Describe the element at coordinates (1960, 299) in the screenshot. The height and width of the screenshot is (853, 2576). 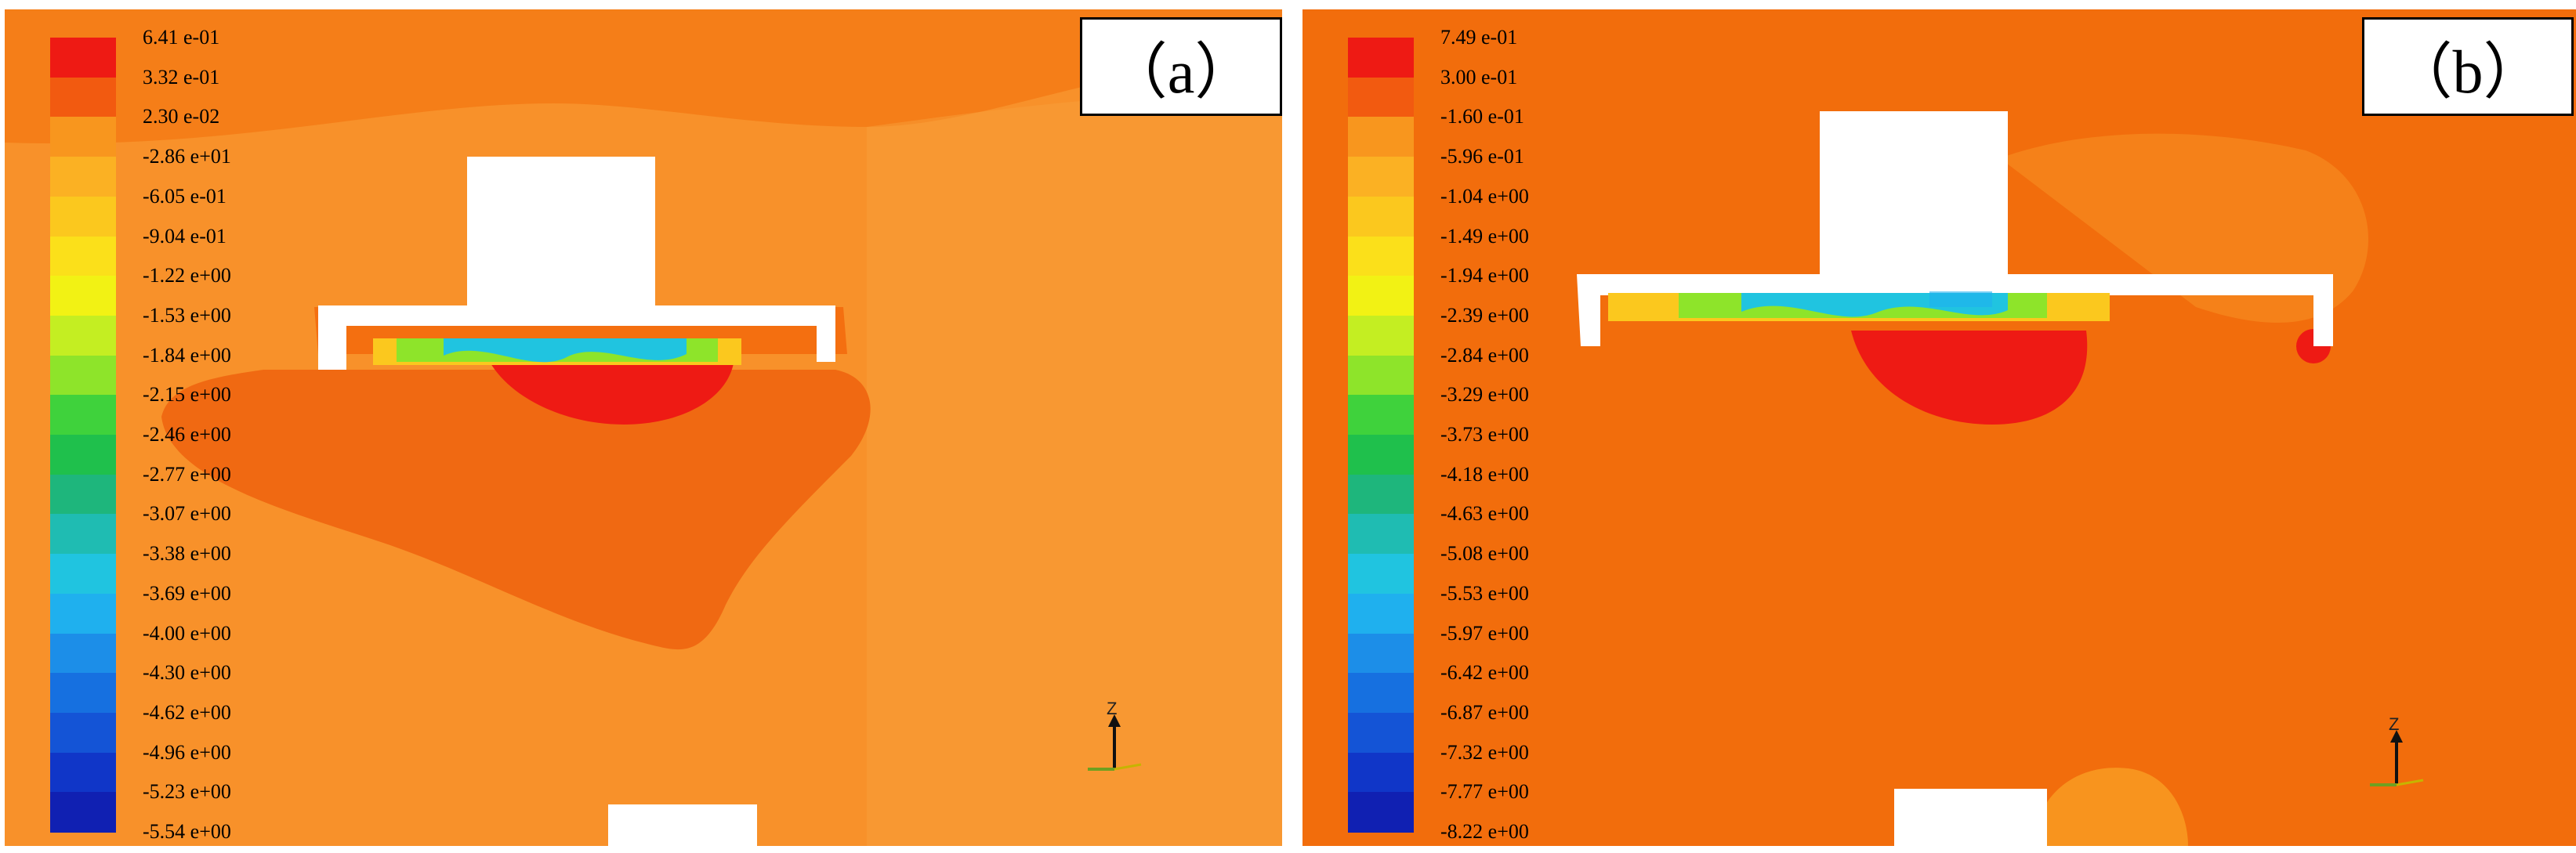
I see `gap-band-core` at that location.